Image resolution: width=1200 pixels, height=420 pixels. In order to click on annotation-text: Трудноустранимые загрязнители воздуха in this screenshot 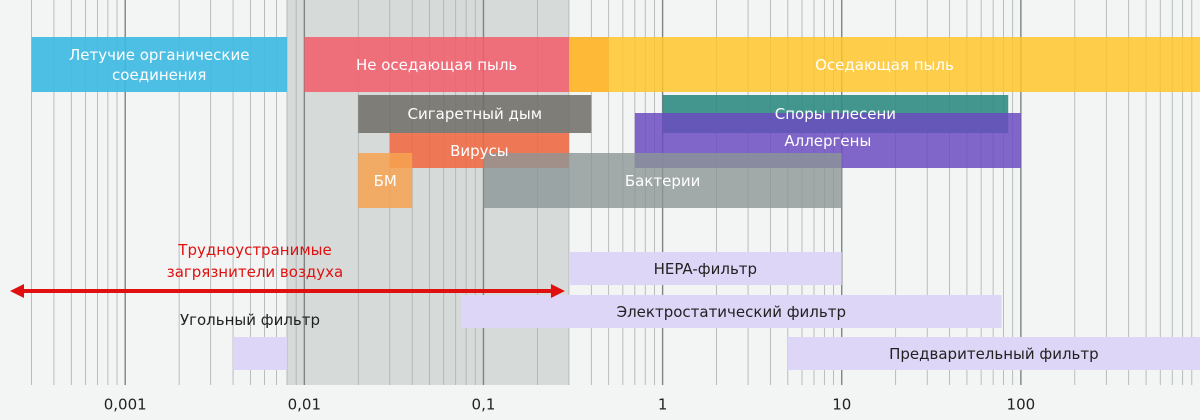, I will do `click(255, 261)`.